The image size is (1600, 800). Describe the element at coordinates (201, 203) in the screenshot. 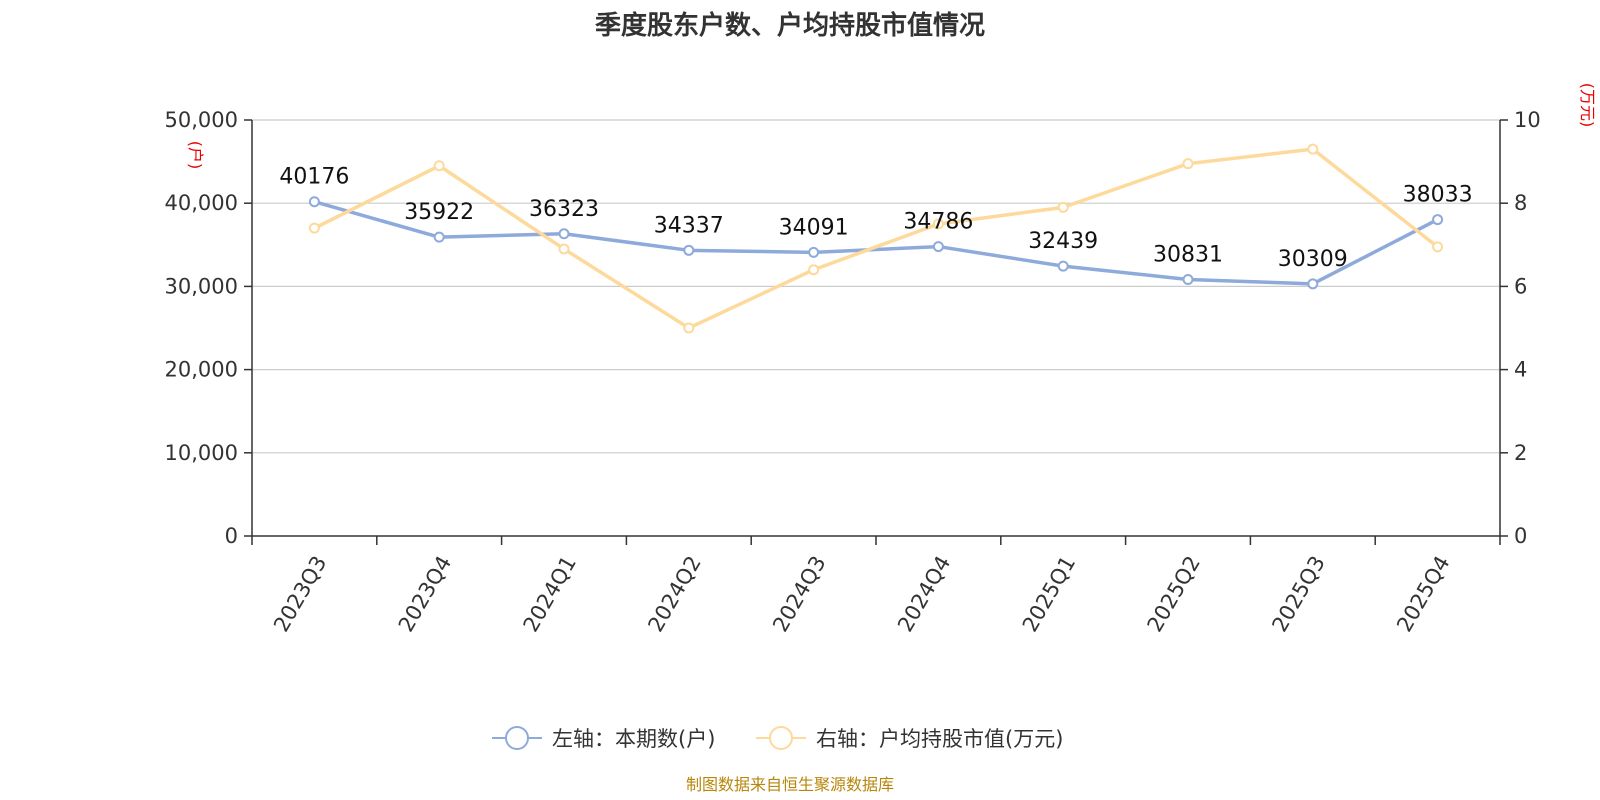

I see `left-tick-label: 40,000` at that location.